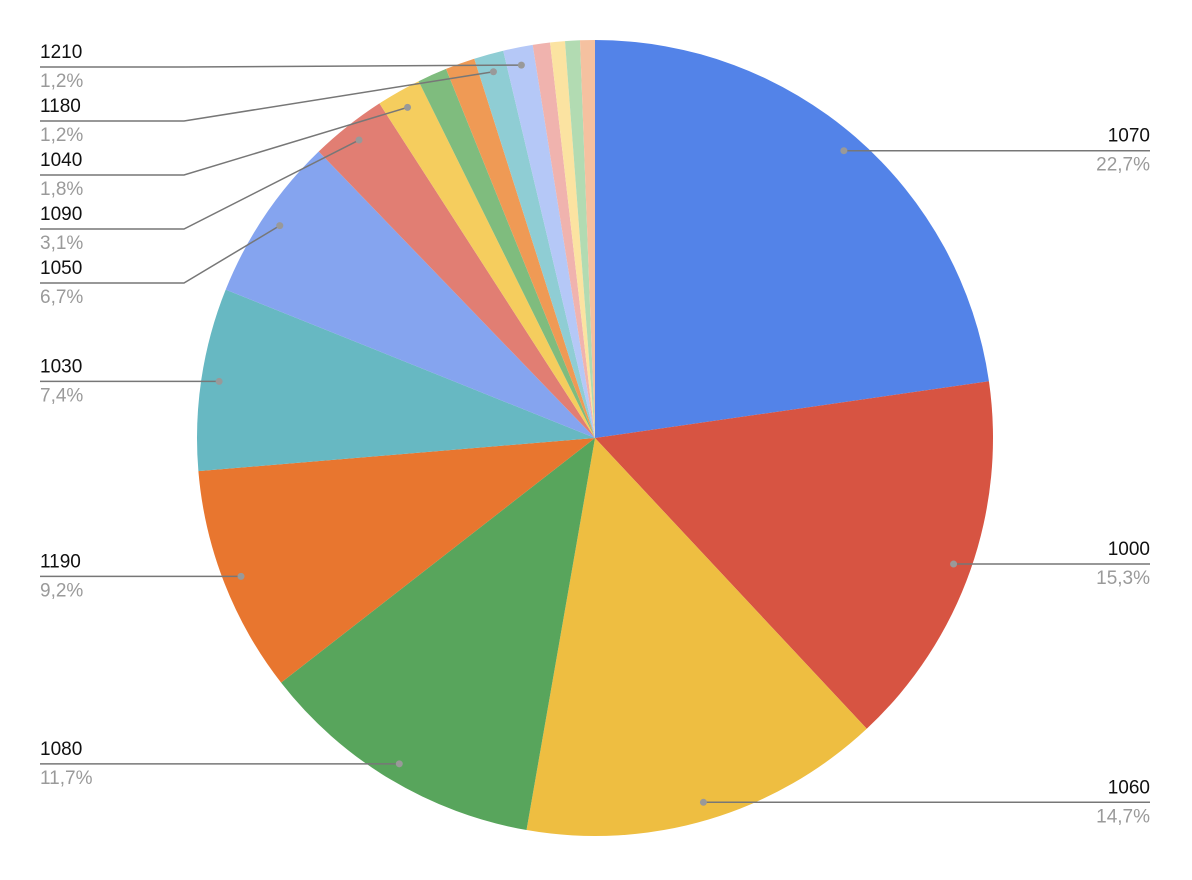  Describe the element at coordinates (61, 749) in the screenshot. I see `slice-label: 1080` at that location.